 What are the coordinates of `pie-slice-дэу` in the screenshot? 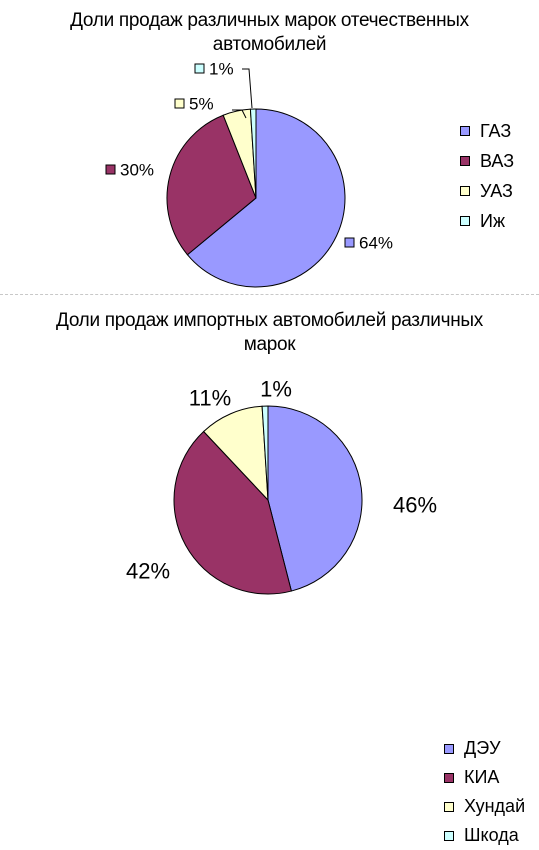 It's located at (315, 498).